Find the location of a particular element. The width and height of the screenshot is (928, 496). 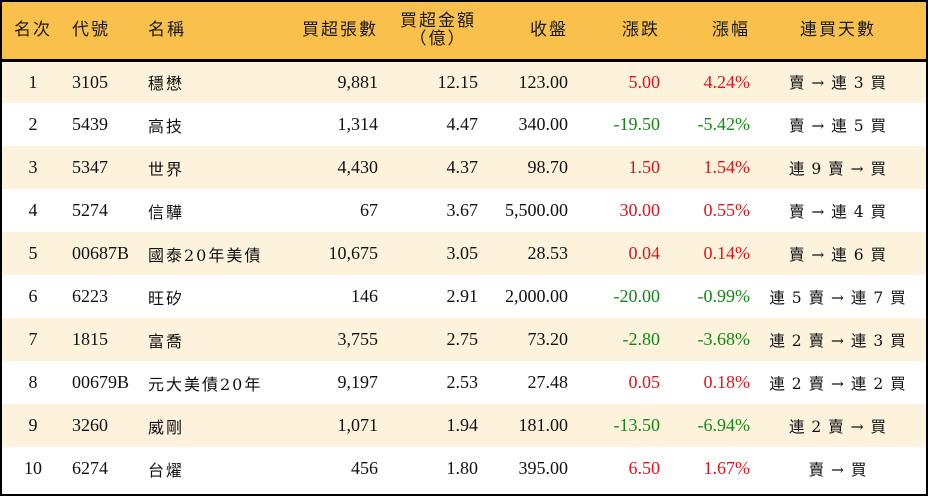

rank-cell: 5 is located at coordinates (33, 253).